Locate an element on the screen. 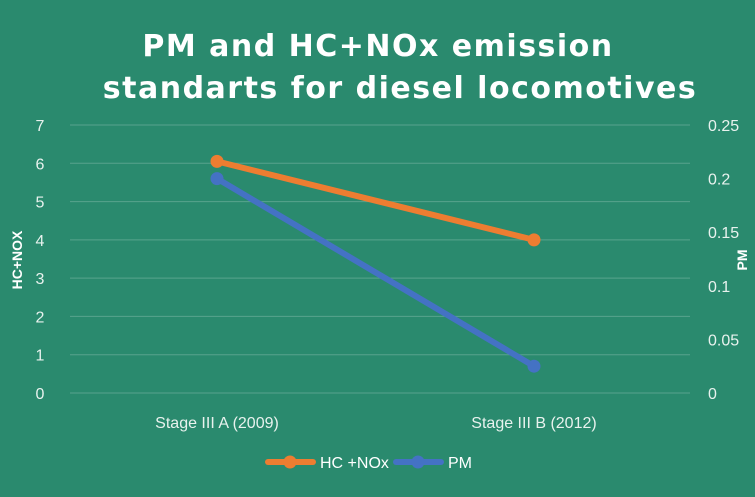 Image resolution: width=755 pixels, height=497 pixels. legend-label-pm: PM is located at coordinates (460, 463).